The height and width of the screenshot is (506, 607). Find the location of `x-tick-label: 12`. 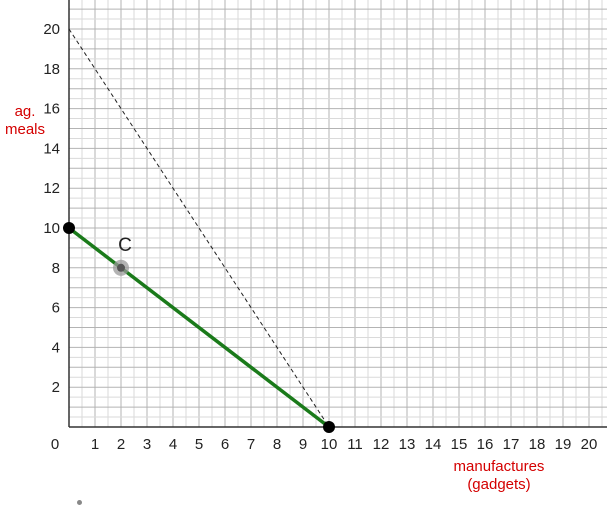

x-tick-label: 12 is located at coordinates (381, 444).